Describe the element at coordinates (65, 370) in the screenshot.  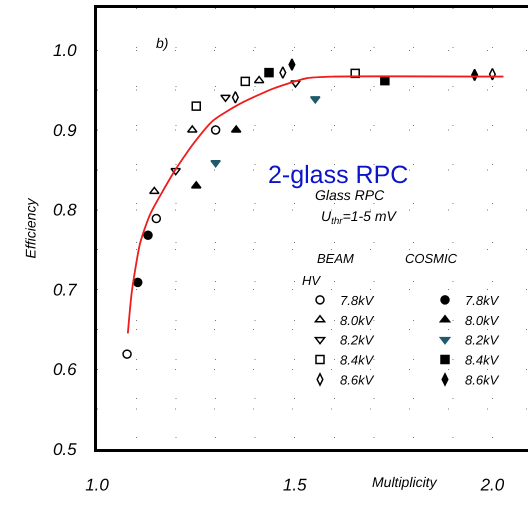
I see `y-tick-label: 0.6` at that location.